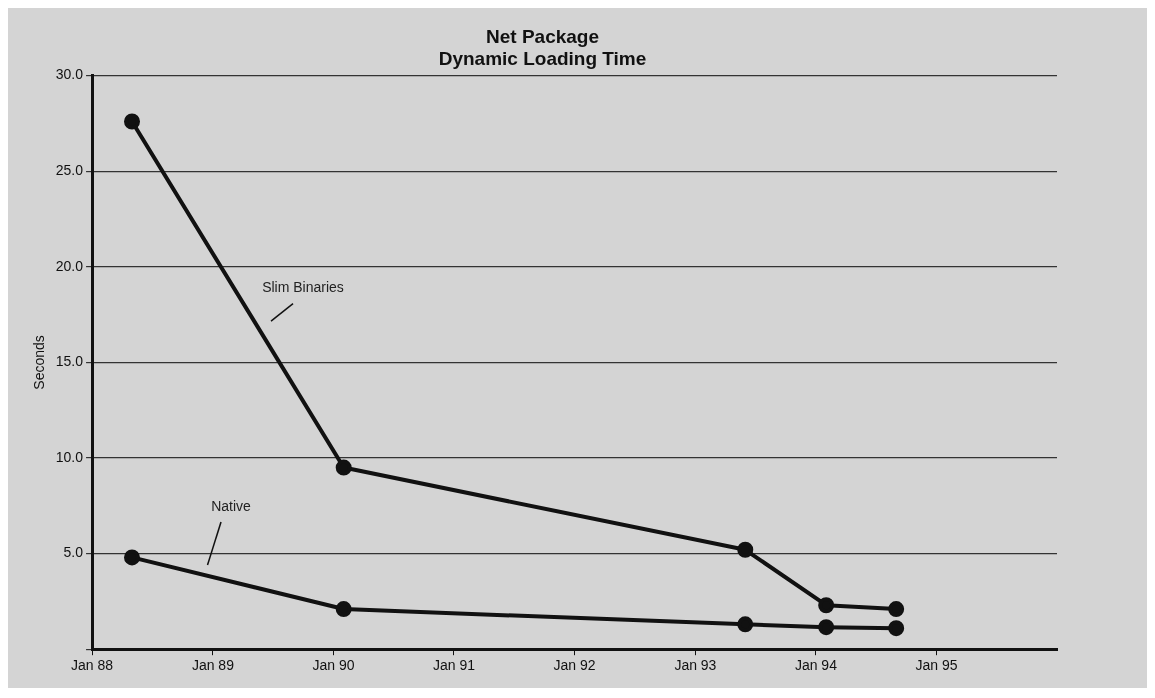 The width and height of the screenshot is (1155, 698). I want to click on x-tick-label: Jan 89, so click(213, 665).